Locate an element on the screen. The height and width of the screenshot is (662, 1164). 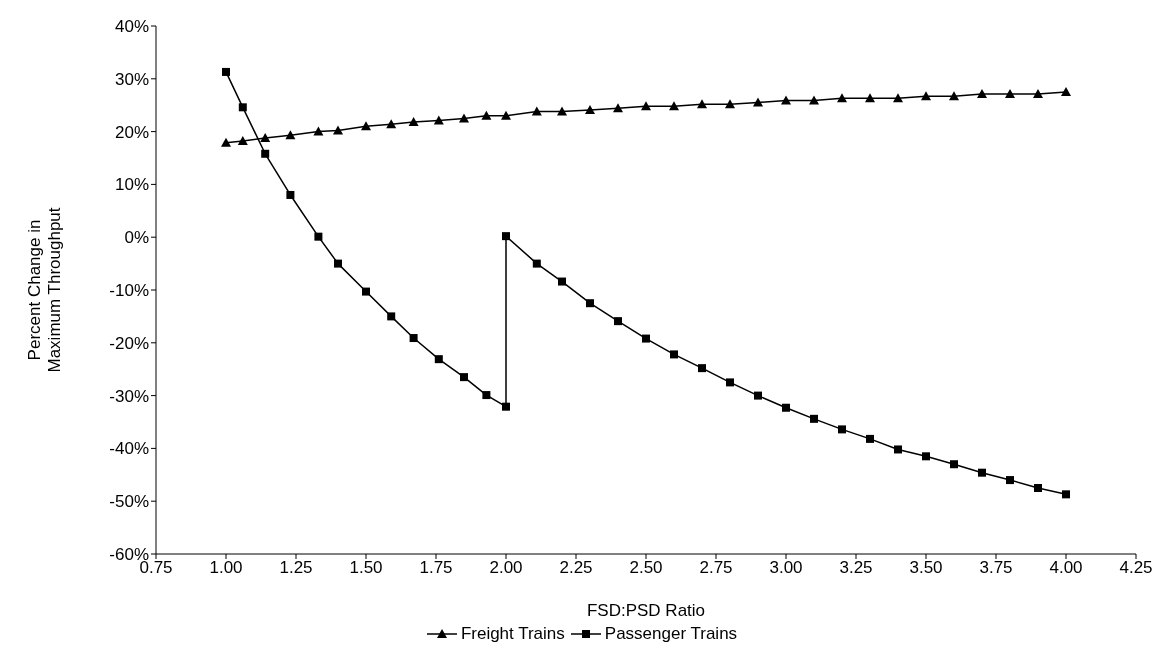
x-axis-title: FSD:PSD Ratio is located at coordinates (646, 610).